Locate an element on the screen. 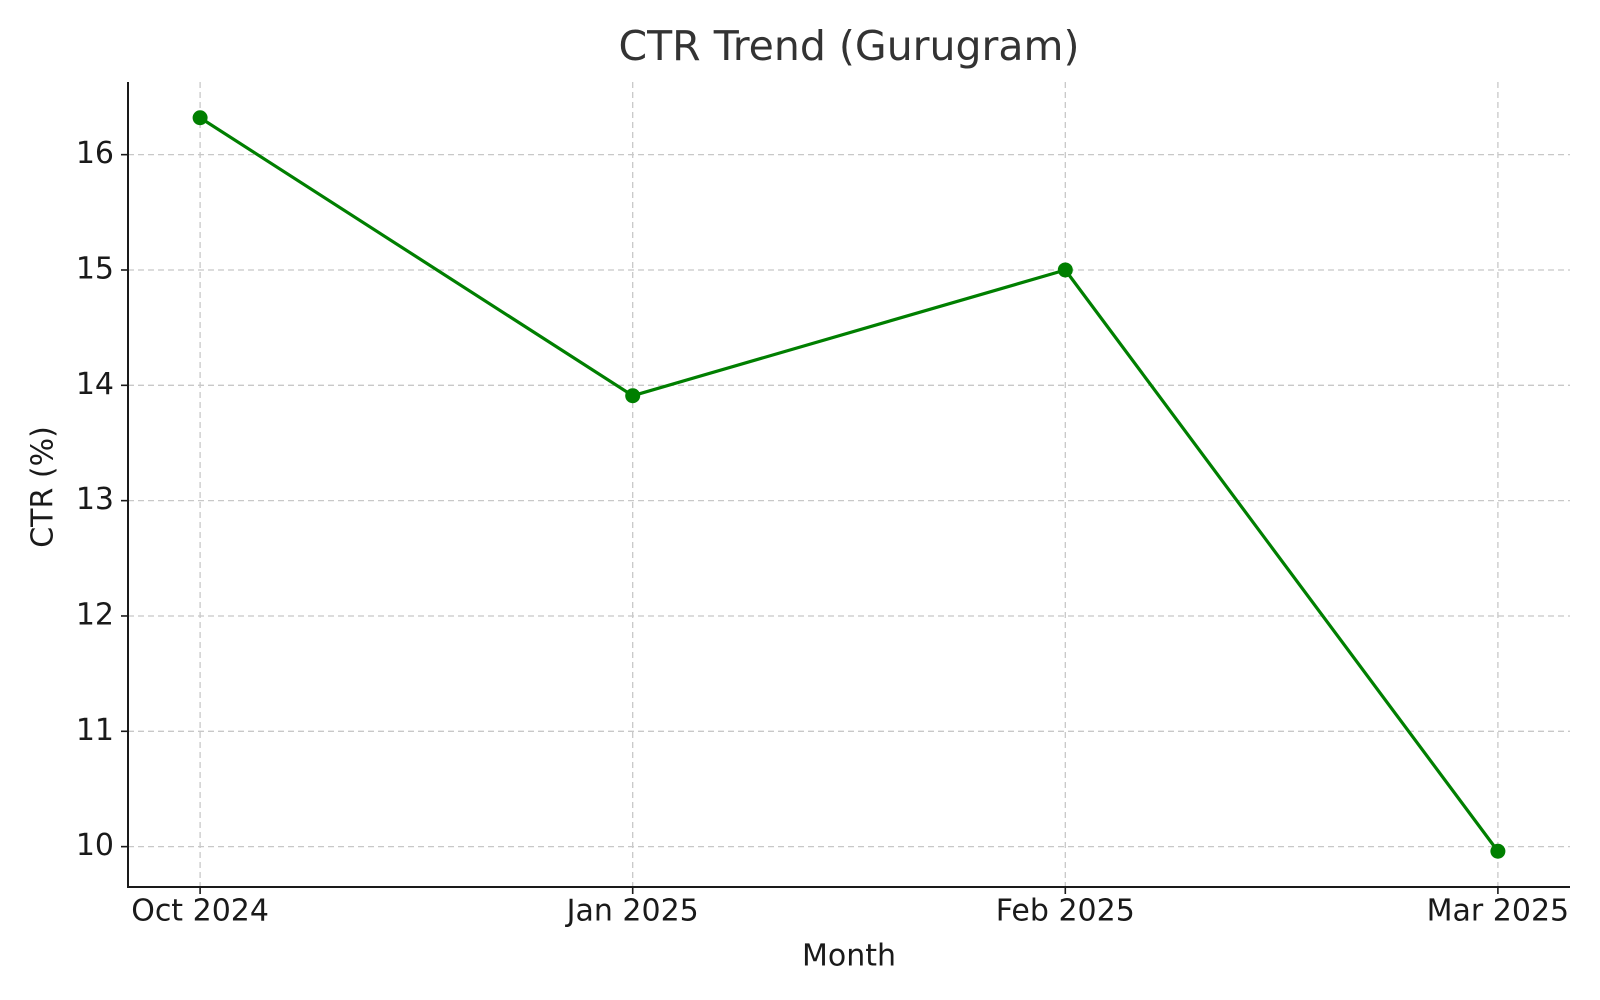 This screenshot has height=1000, width=1600. y-tick-label: 16 is located at coordinates (95, 153).